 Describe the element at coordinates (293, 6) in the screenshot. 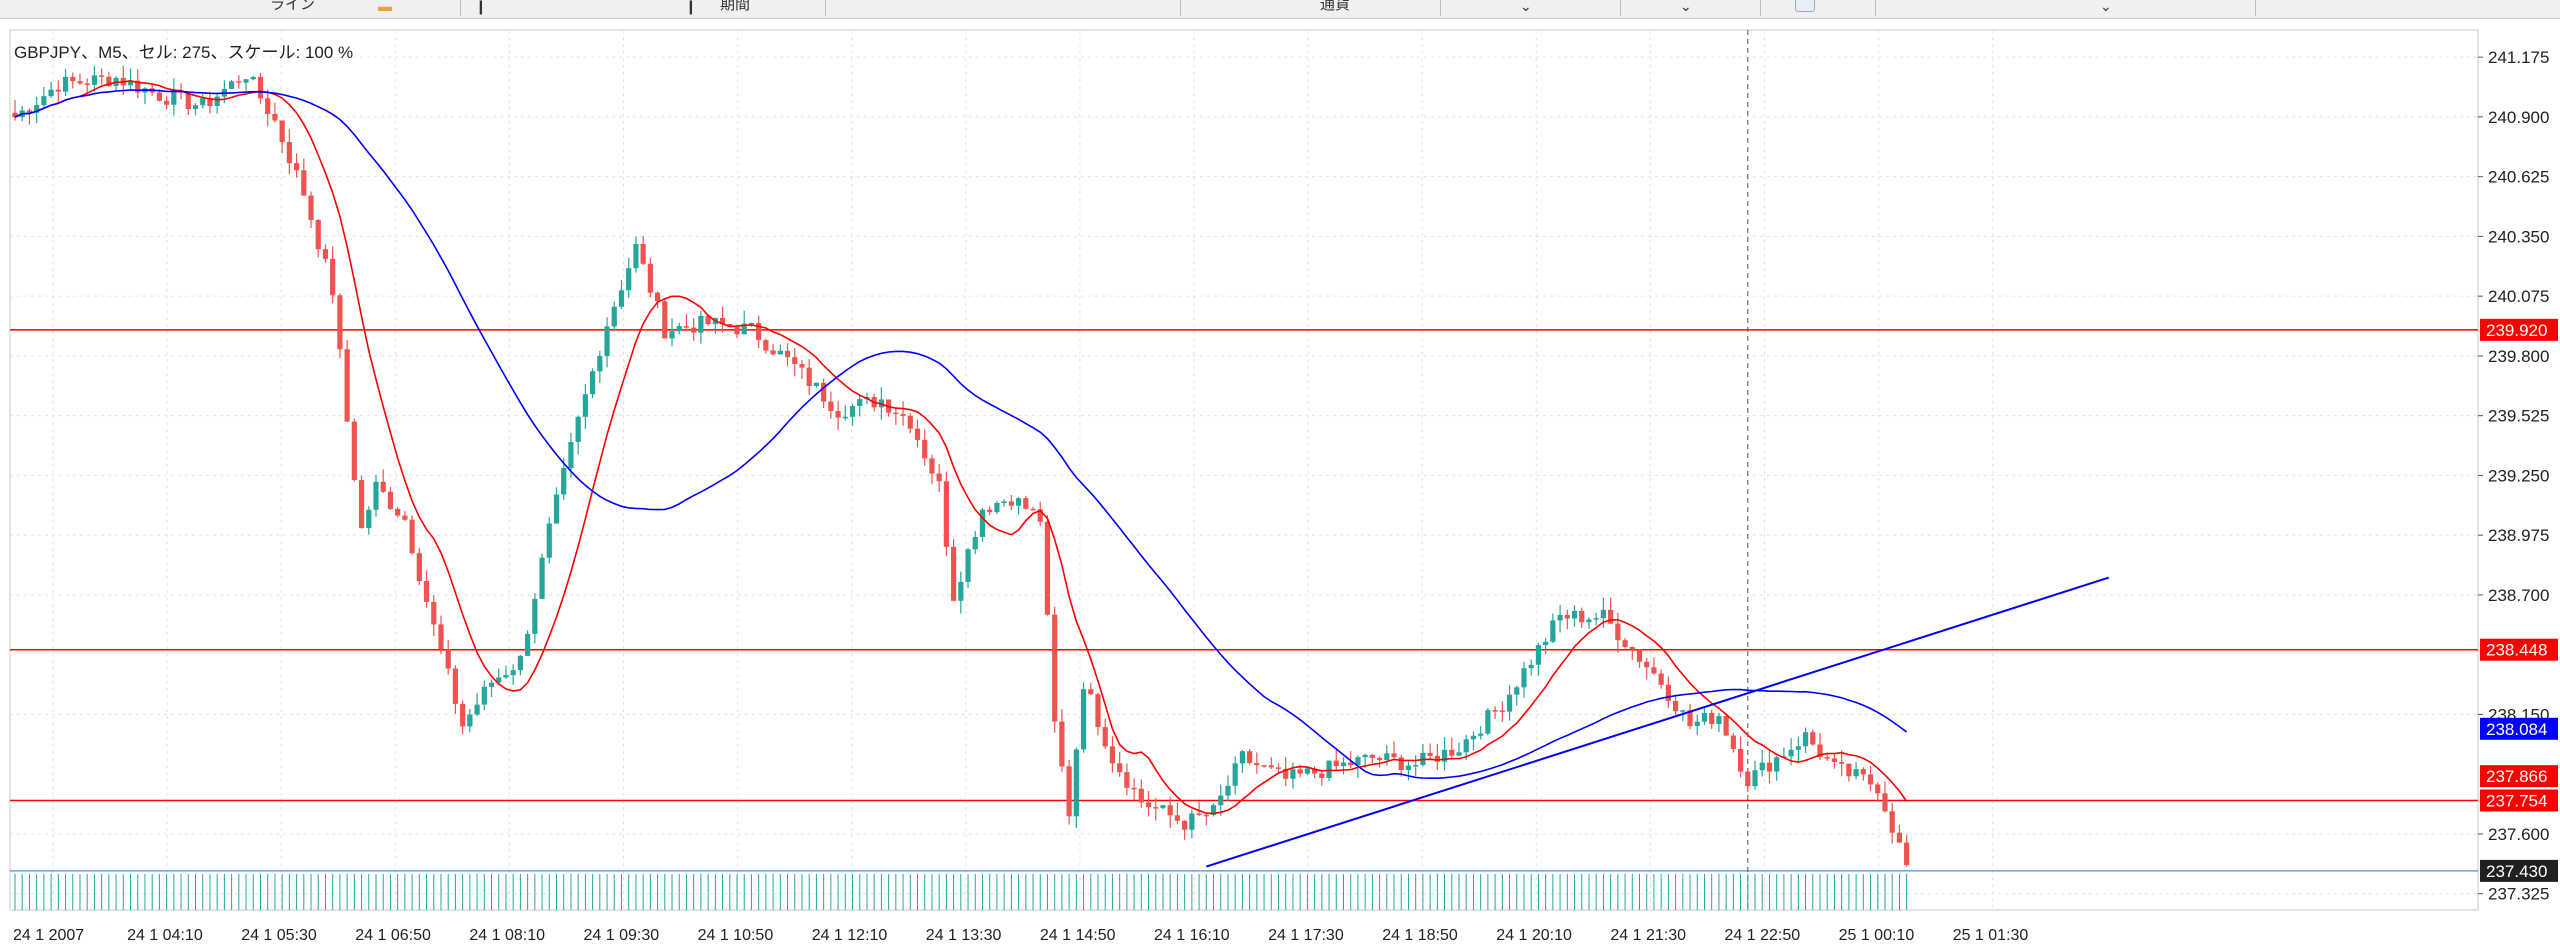

I see `toolbar-line-button: ライン` at that location.